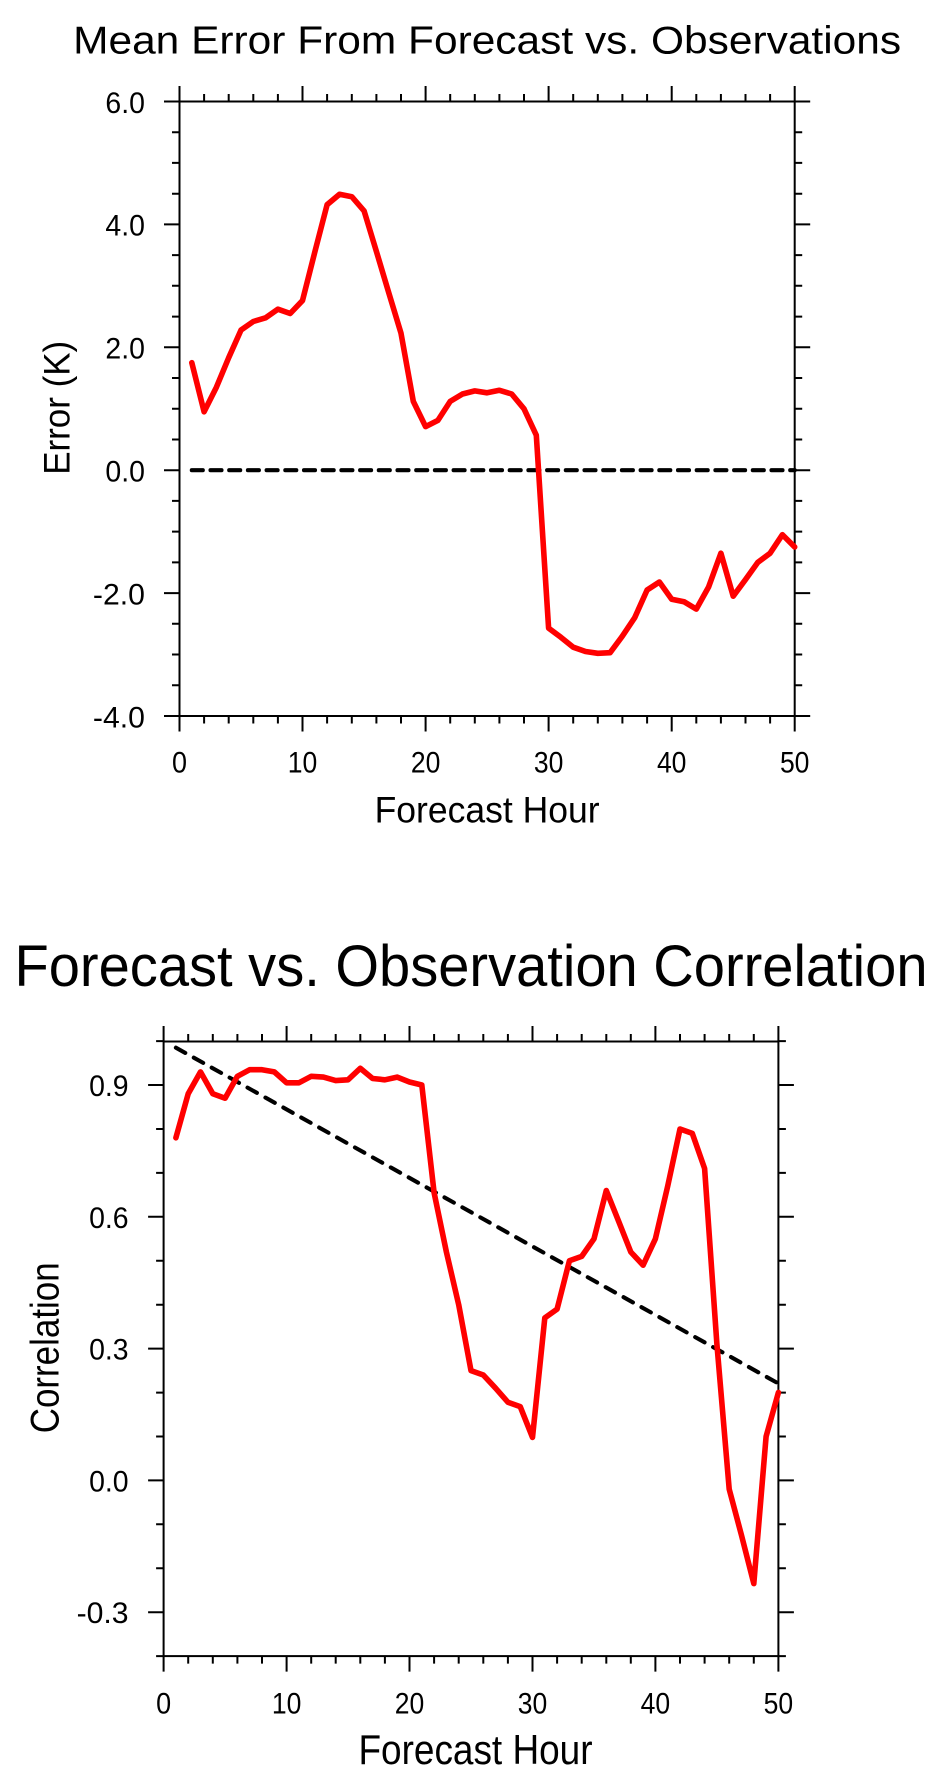 This screenshot has height=1773, width=939. What do you see at coordinates (46, 1347) in the screenshot?
I see `svg-text: Correlation` at bounding box center [46, 1347].